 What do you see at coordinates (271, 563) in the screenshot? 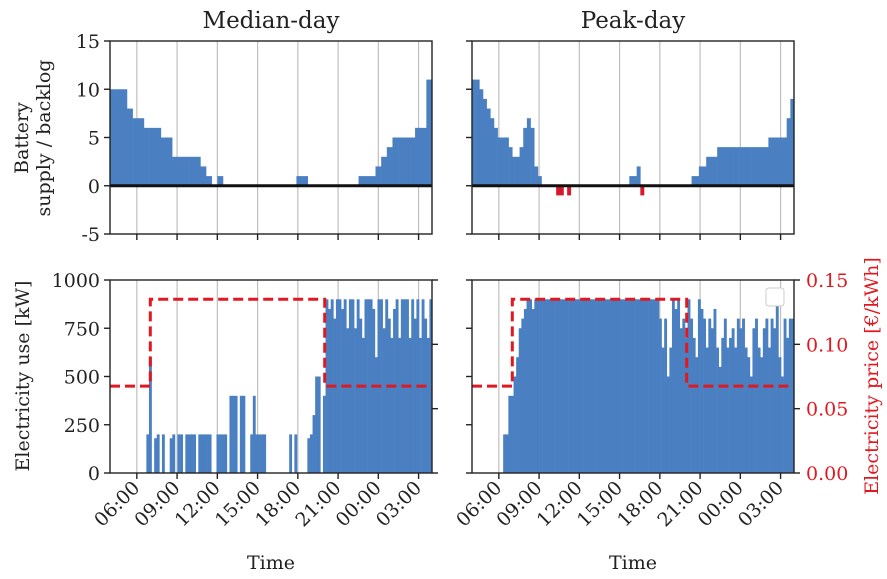
I see `xlabel-median: Time` at bounding box center [271, 563].